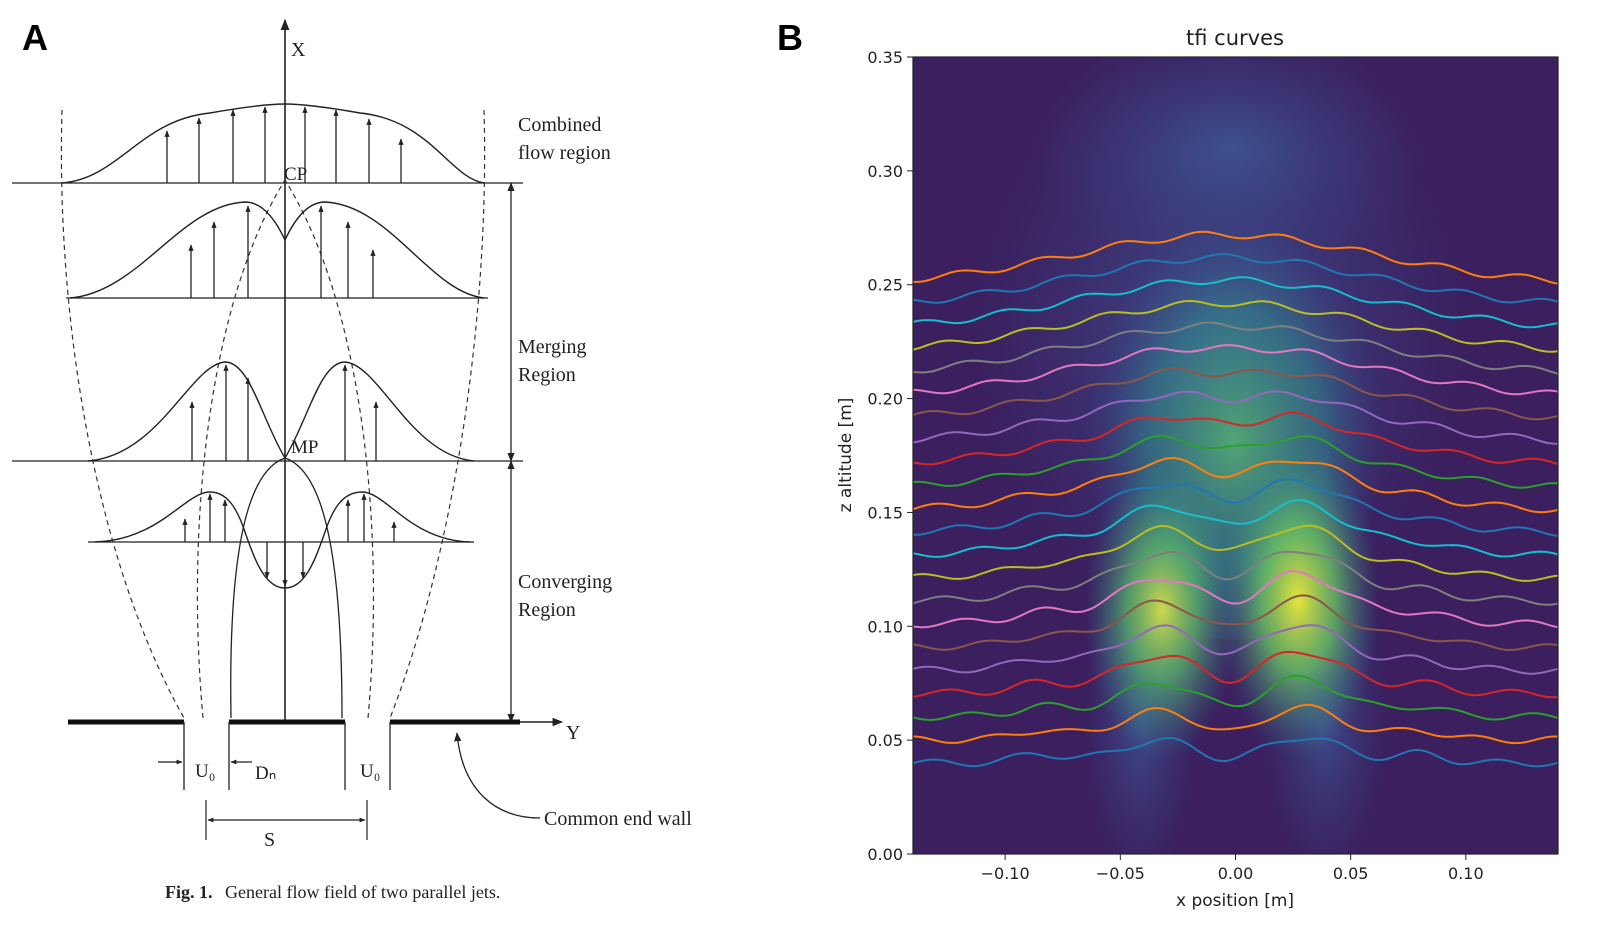 This screenshot has height=948, width=1623. What do you see at coordinates (885, 57) in the screenshot?
I see `y-tick-label: 0.35` at bounding box center [885, 57].